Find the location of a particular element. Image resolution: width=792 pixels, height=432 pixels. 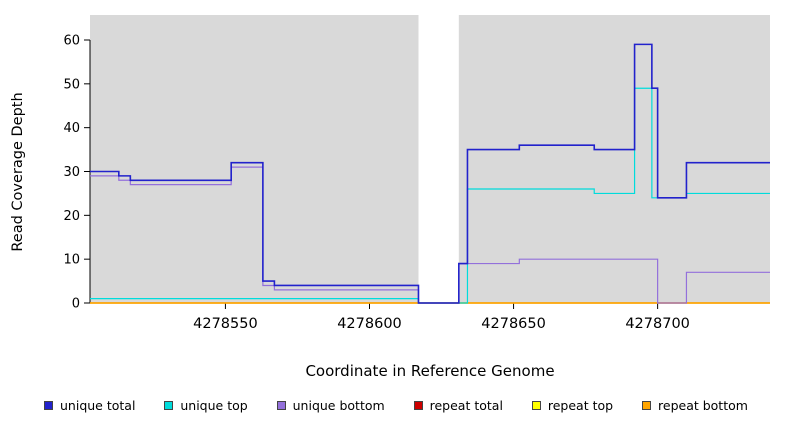

y-axis-title: Read Coverage Depth is located at coordinates (18, 171).